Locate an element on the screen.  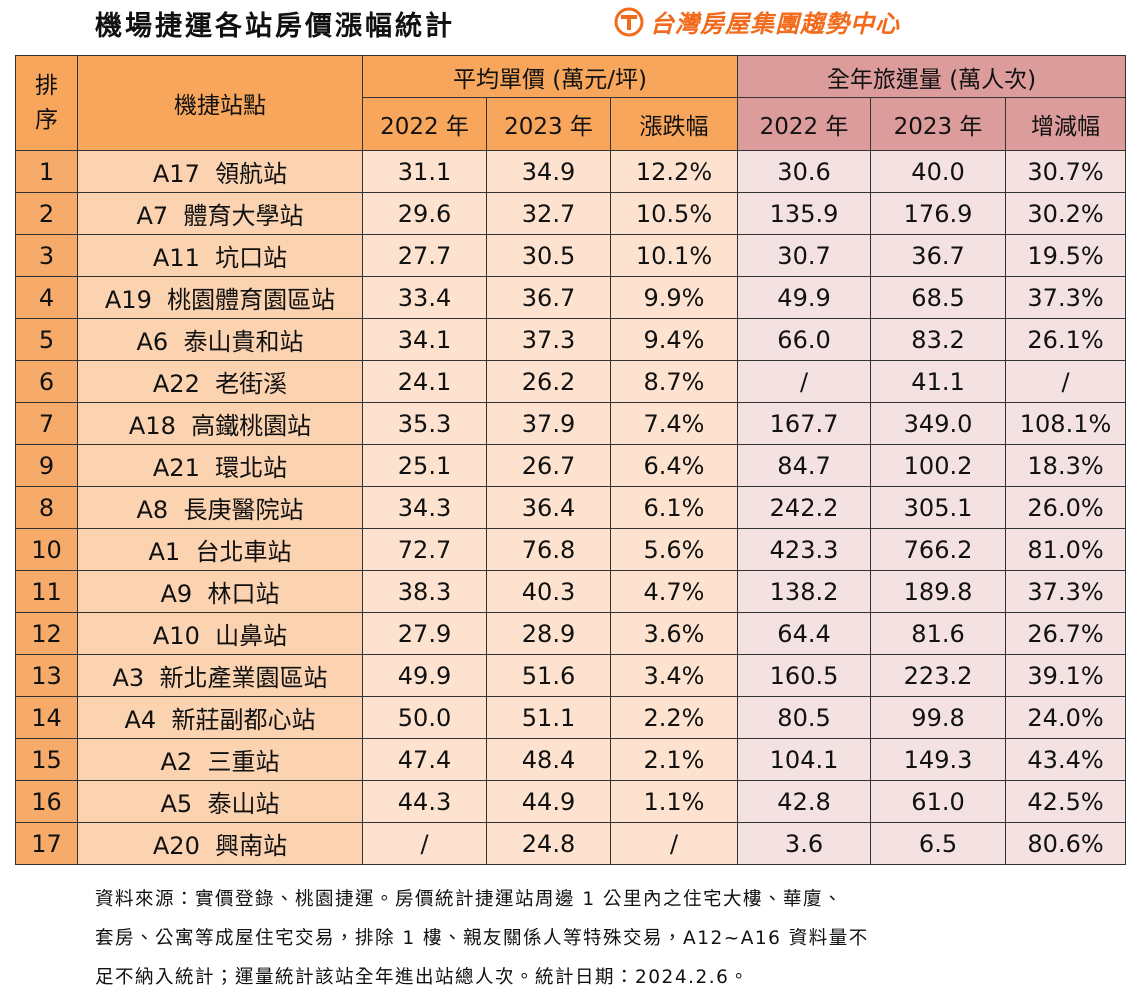
station-cell: A17 領航站 is located at coordinates (220, 171).